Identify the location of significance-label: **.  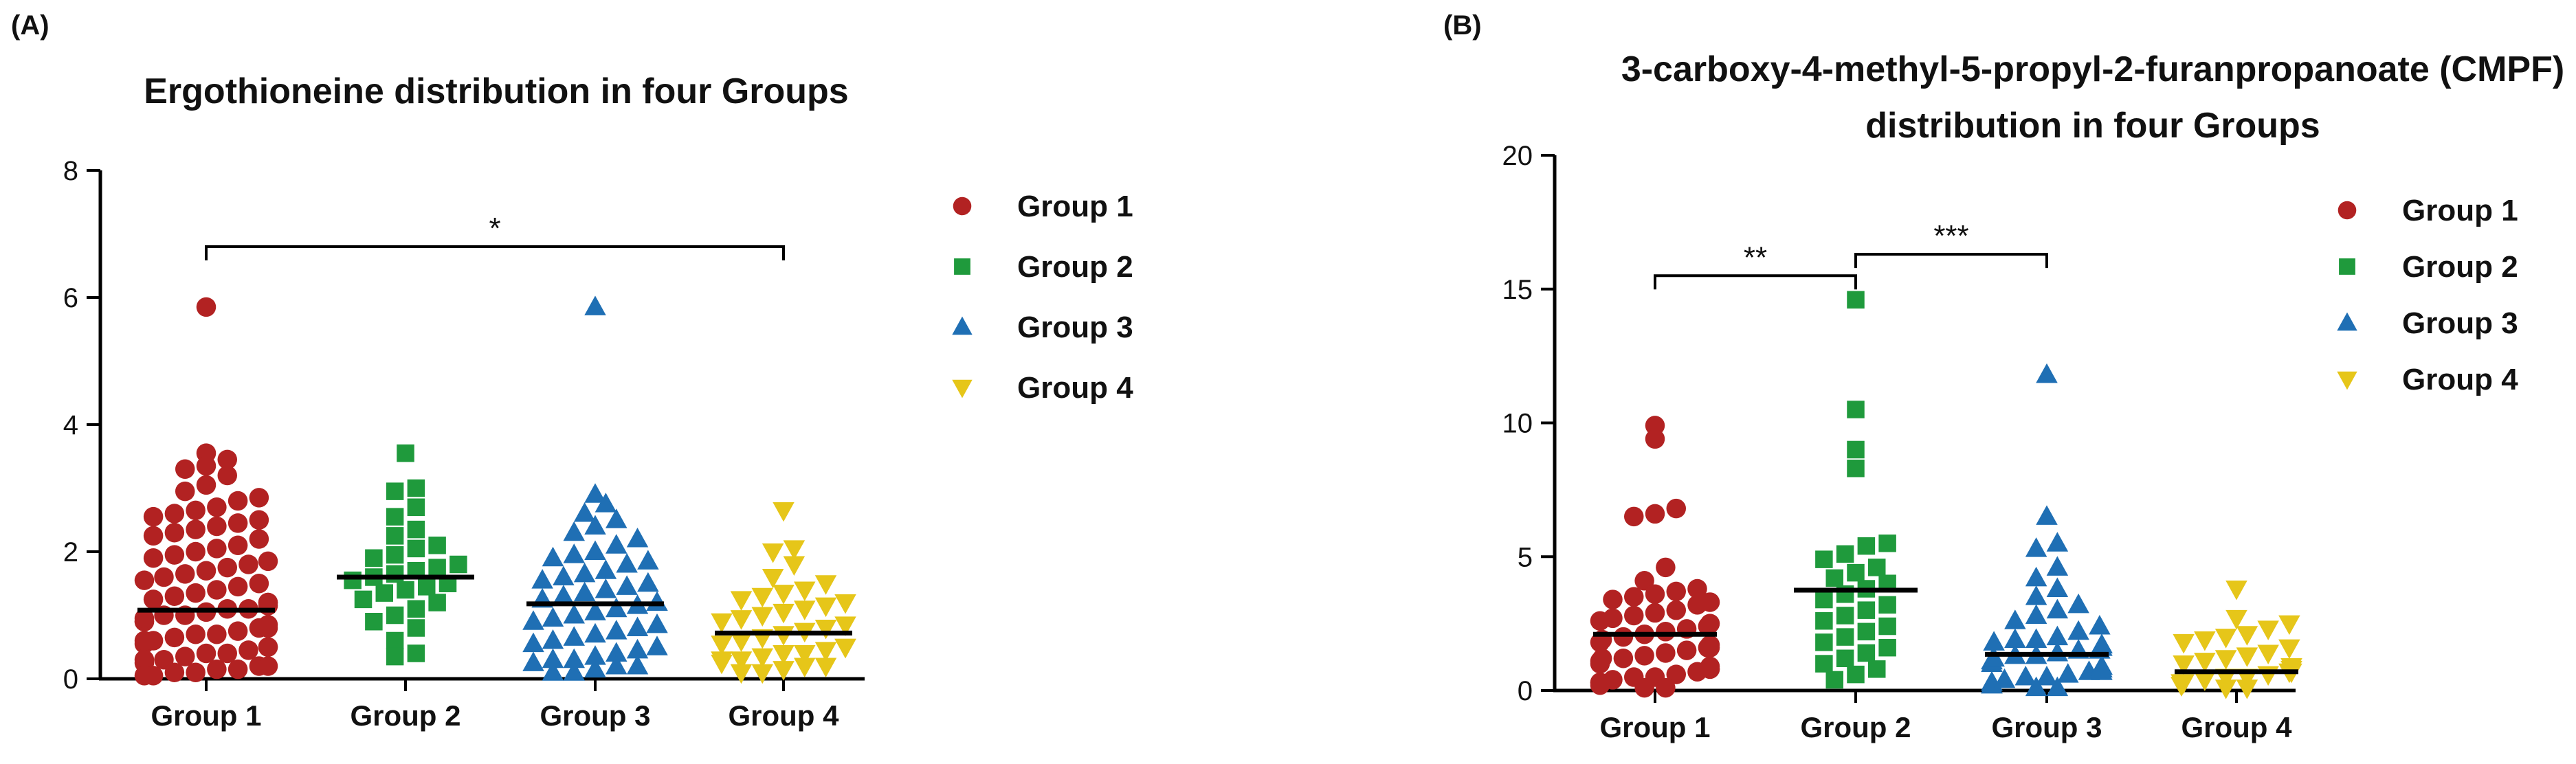
(1755, 257).